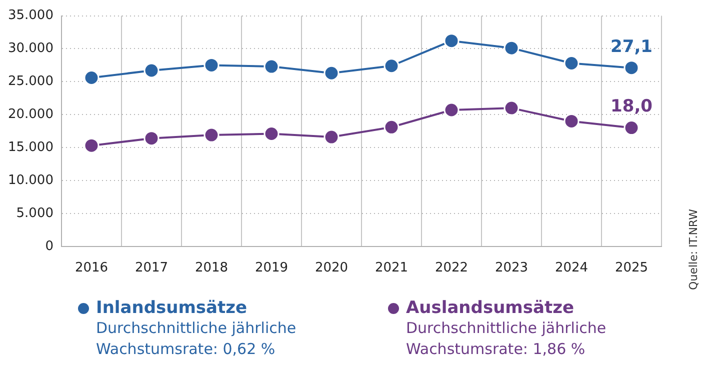  What do you see at coordinates (35, 213) in the screenshot?
I see `y-tick-label: 5.000` at bounding box center [35, 213].